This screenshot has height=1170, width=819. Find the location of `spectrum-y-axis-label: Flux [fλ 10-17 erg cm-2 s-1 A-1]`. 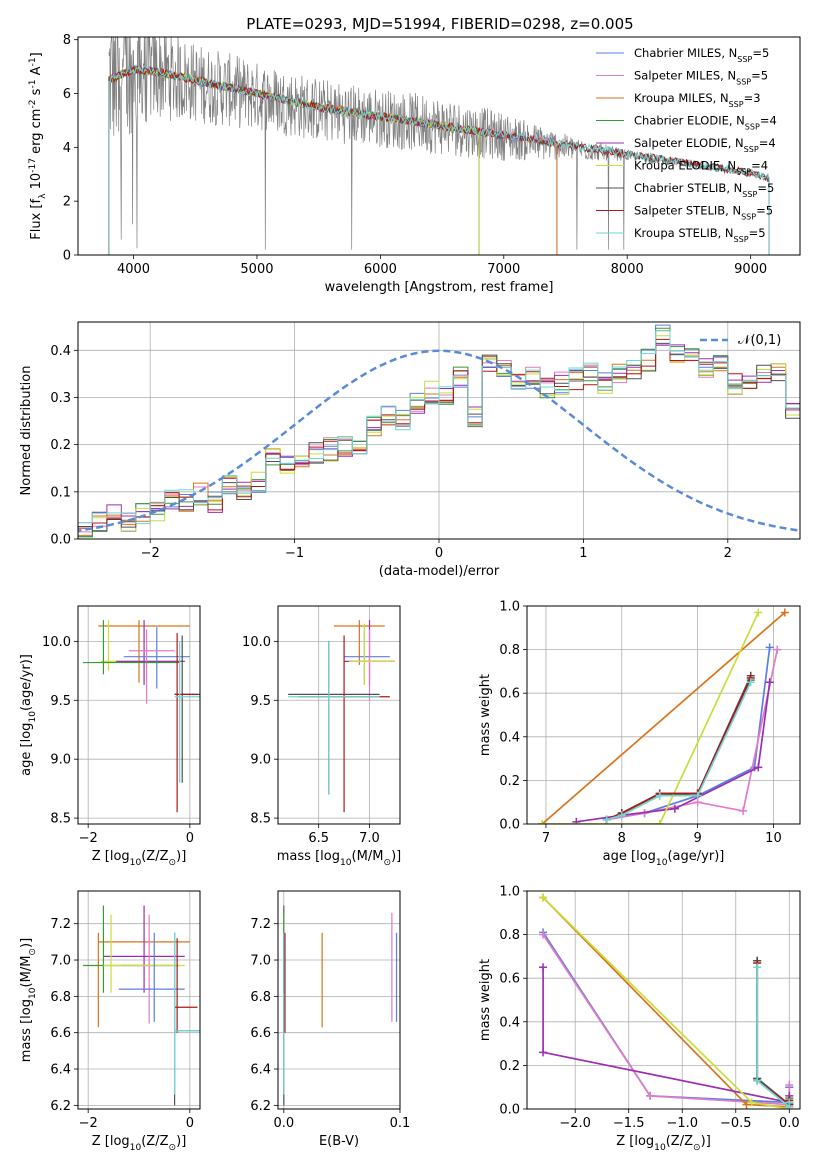

spectrum-y-axis-label: Flux [fλ 10-17 erg cm-2 s-1 A-1] is located at coordinates (38, 145).